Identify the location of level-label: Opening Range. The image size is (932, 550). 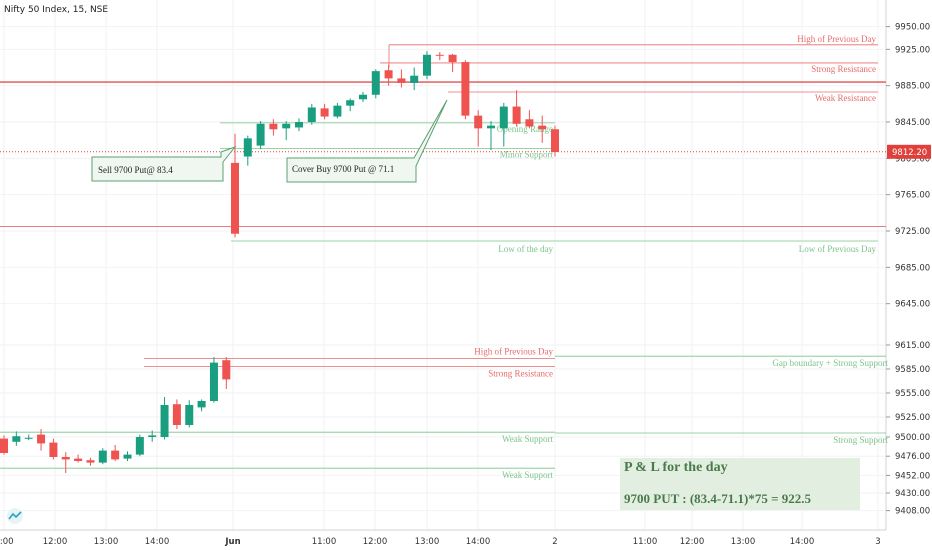
(525, 129).